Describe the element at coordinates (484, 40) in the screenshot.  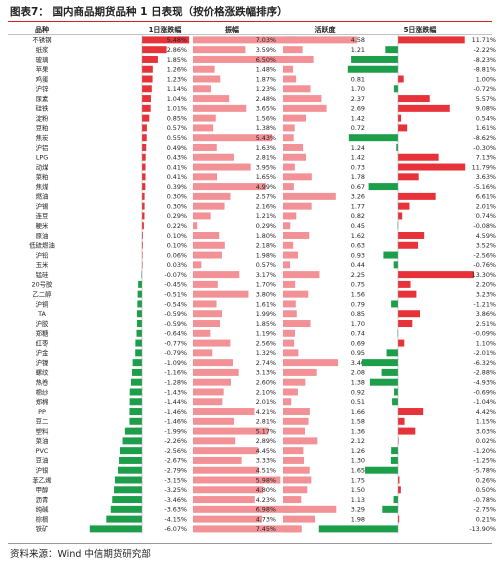
I see `week-change-label: 11.71%` at that location.